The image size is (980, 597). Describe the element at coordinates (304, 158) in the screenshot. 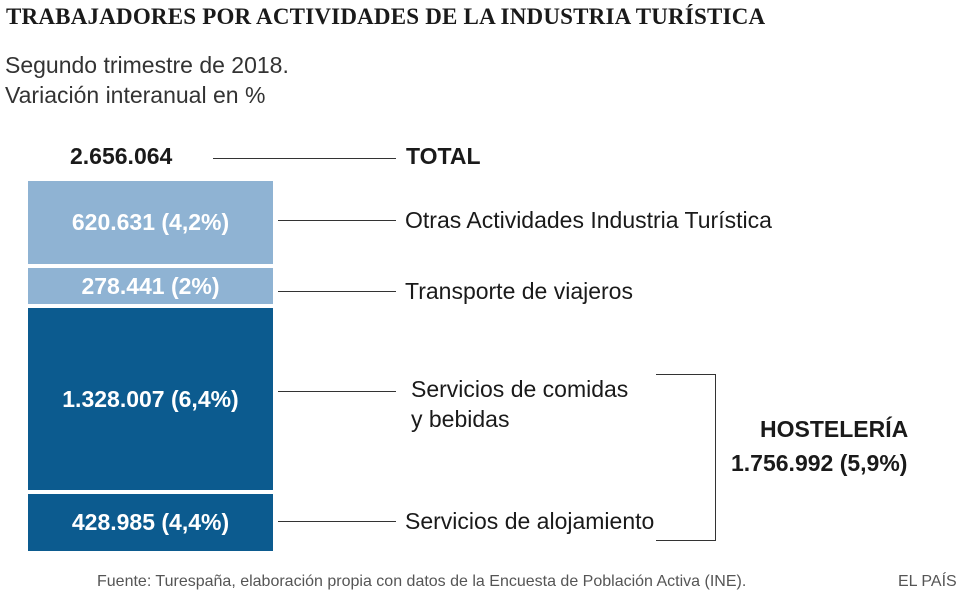

I see `total-connector-line` at that location.